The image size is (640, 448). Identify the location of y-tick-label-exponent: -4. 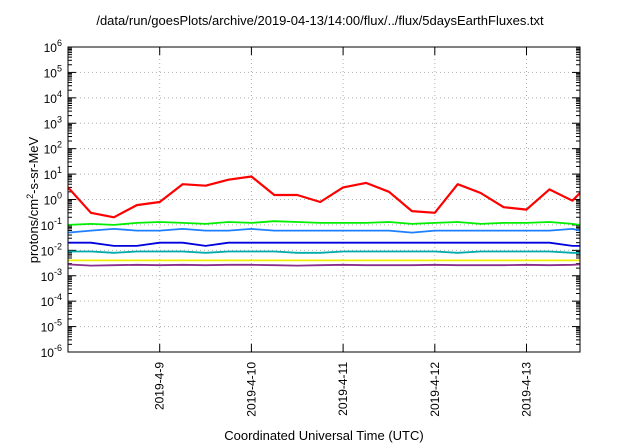
(58, 297).